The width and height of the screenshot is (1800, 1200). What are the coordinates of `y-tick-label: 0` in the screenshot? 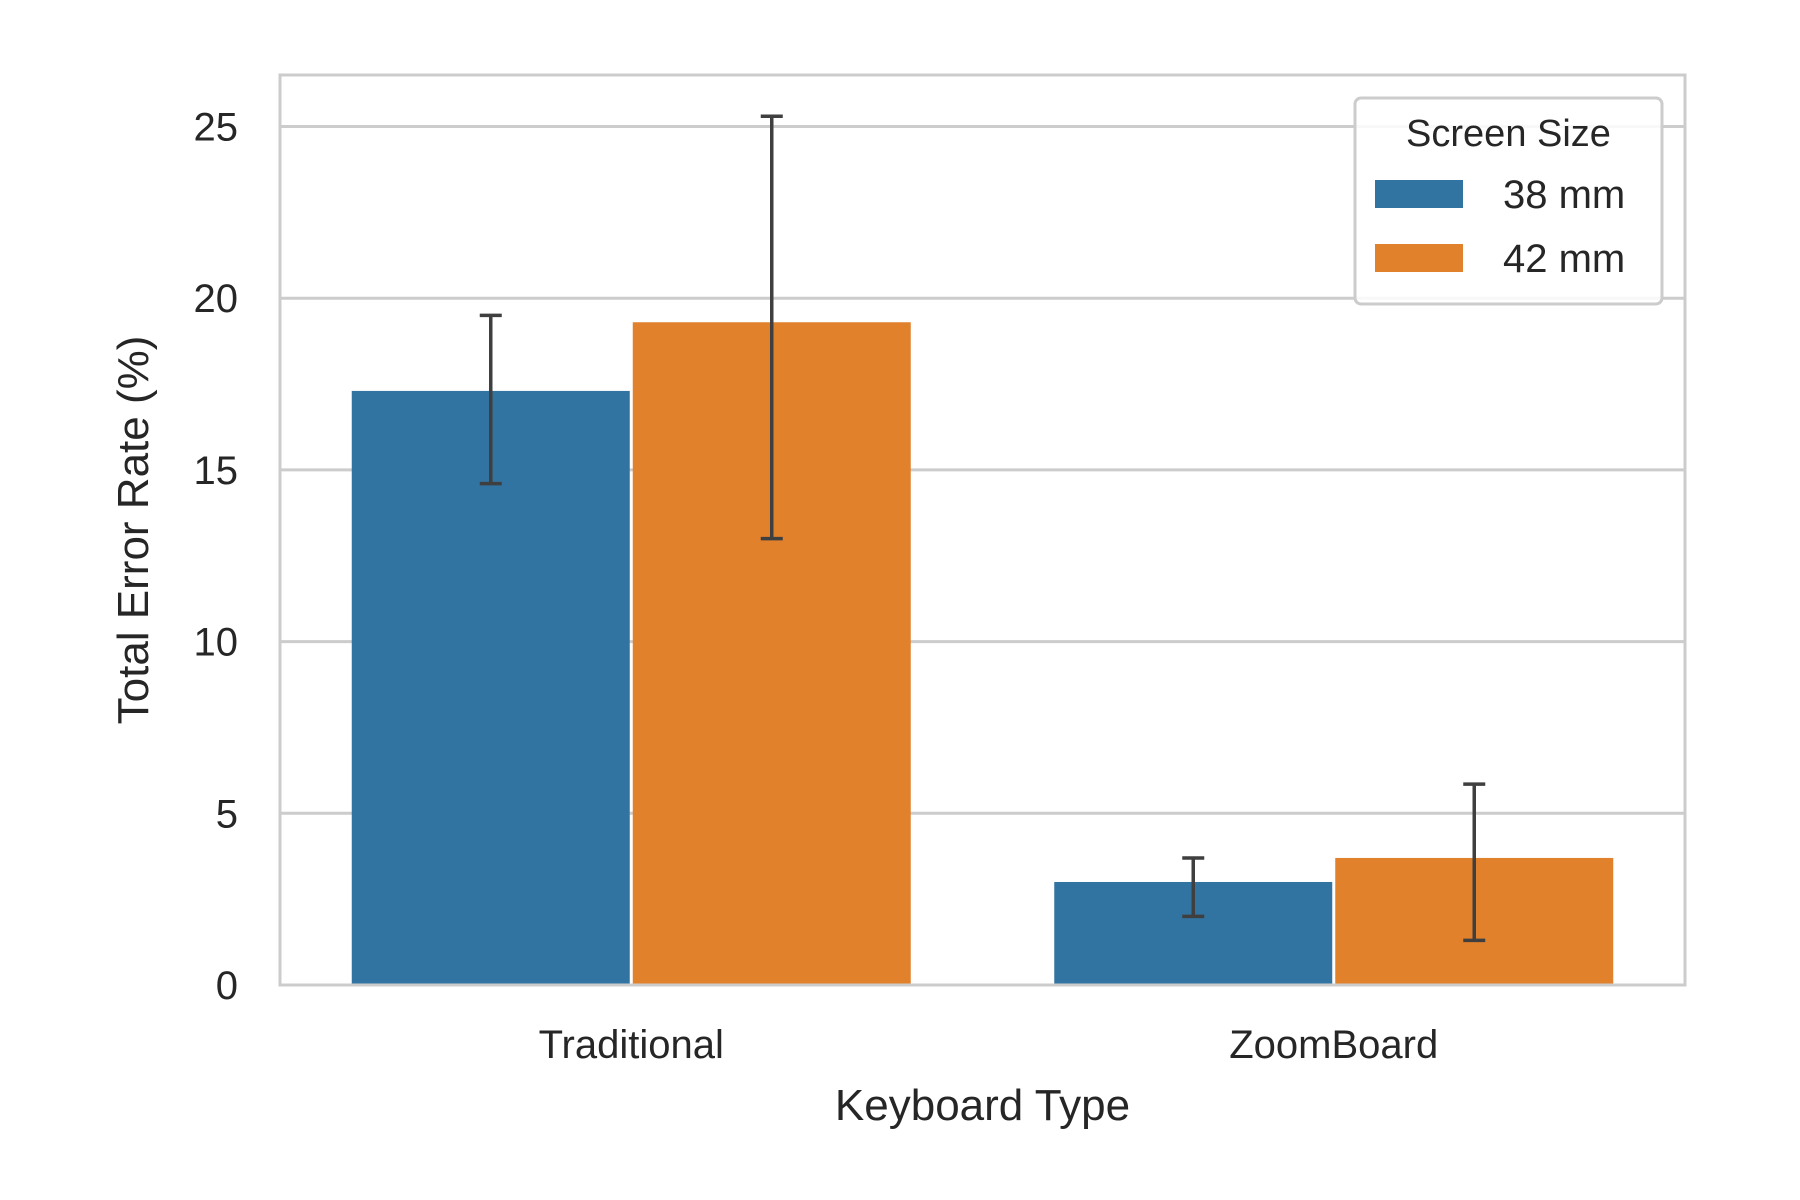 It's located at (227, 986).